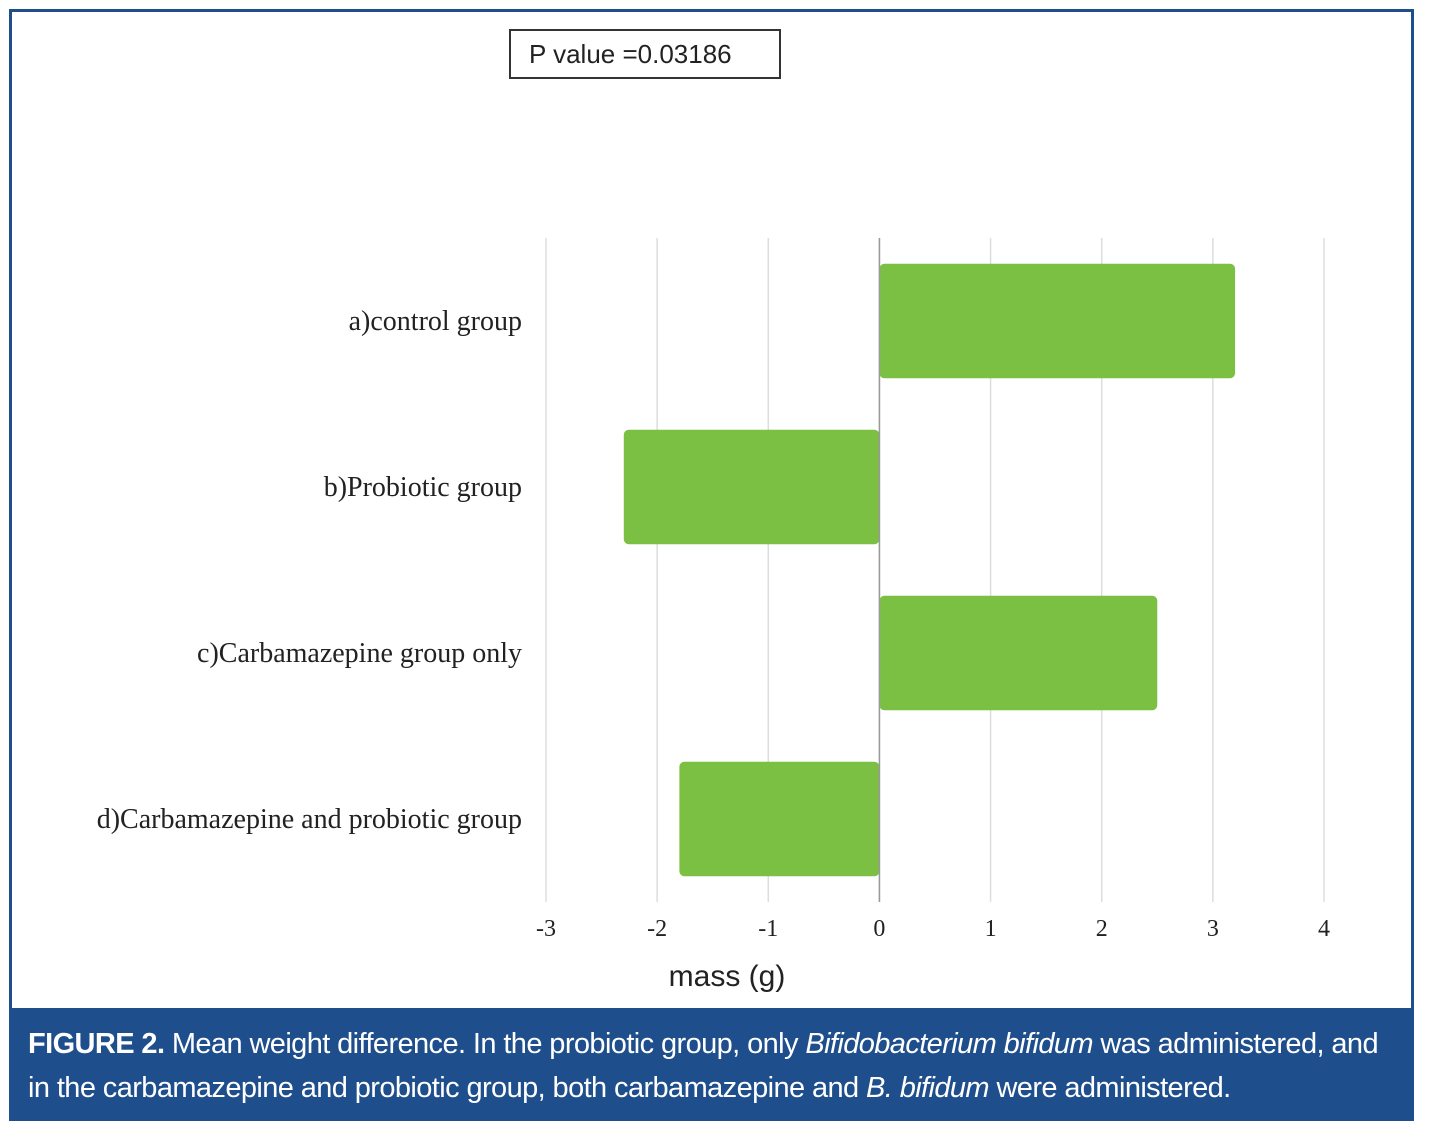 This screenshot has height=1137, width=1437. I want to click on tick-labels: -3 -2 -1 0 1 2 3 4, so click(933, 929).